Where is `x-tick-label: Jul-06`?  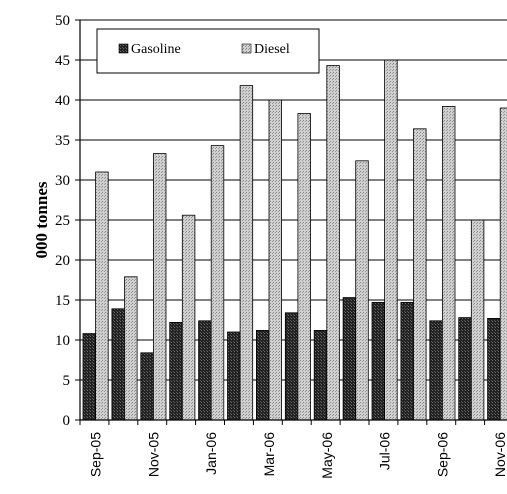 x-tick-label: Jul-06 is located at coordinates (385, 451).